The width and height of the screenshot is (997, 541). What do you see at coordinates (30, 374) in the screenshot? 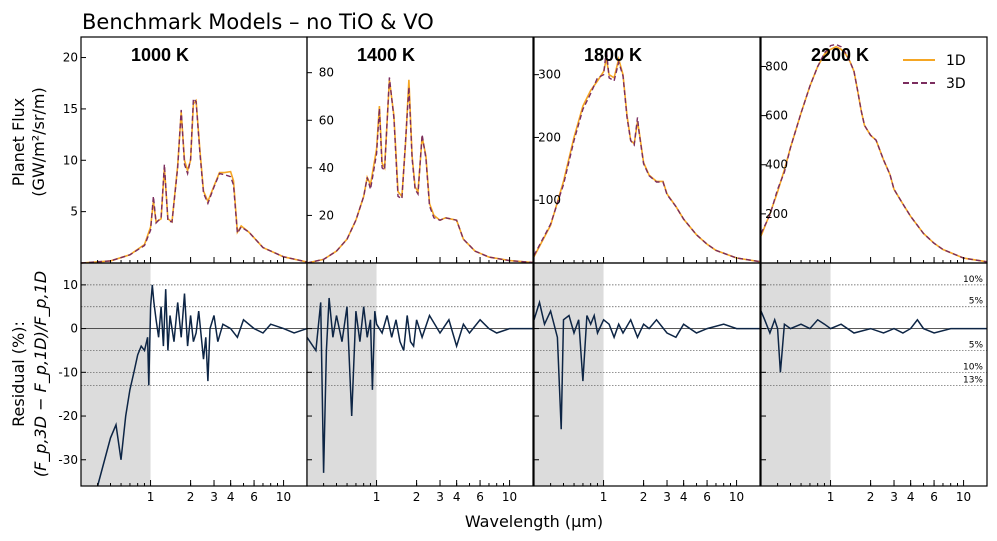
I see `residual-ylabel: Residual (%): (F_p,3D − F_p,1D)/F_p,1D` at bounding box center [30, 374].